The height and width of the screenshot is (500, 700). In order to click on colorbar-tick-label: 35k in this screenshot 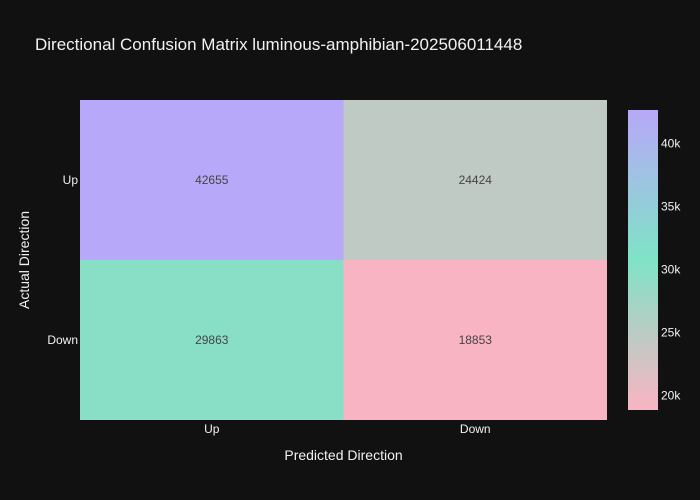, I will do `click(671, 206)`.